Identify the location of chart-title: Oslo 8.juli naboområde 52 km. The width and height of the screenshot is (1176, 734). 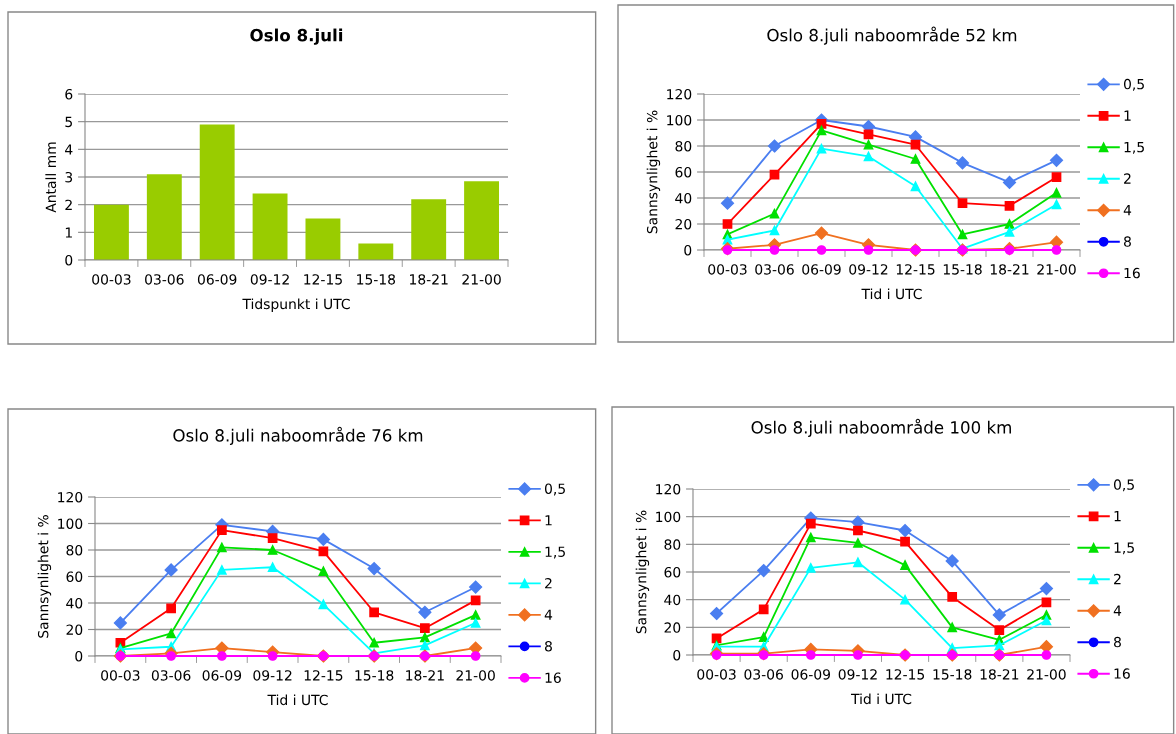
(892, 35).